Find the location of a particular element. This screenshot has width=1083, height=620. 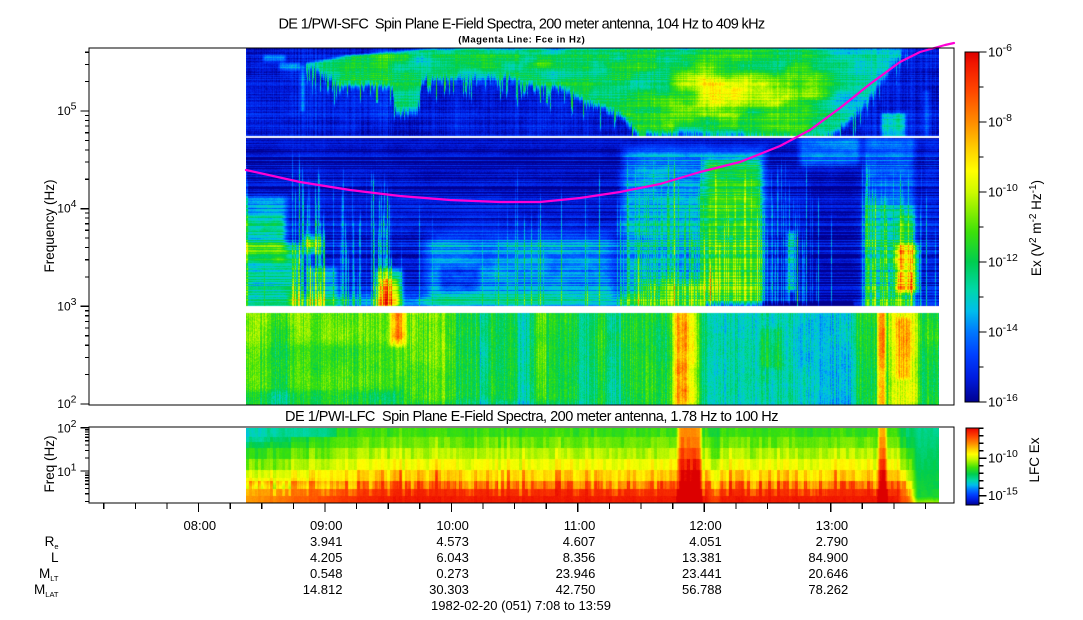

svg-text: Freq (Hz) is located at coordinates (49, 464).